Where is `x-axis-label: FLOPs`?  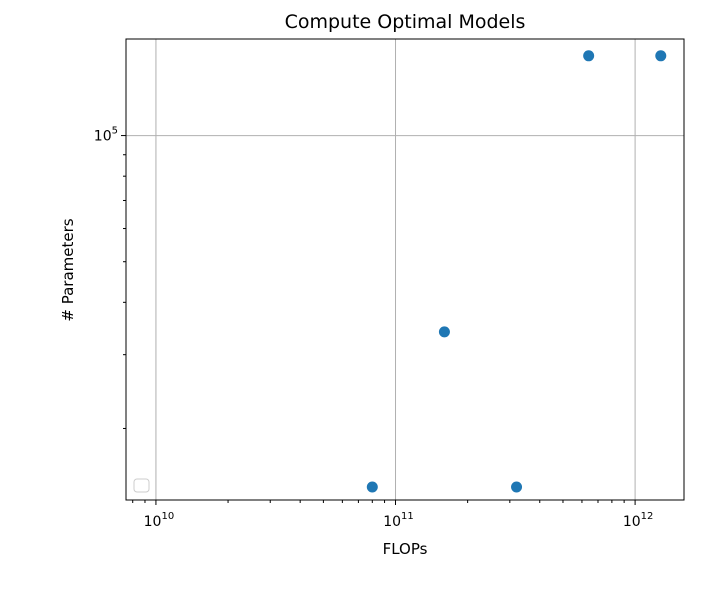 x-axis-label: FLOPs is located at coordinates (405, 549).